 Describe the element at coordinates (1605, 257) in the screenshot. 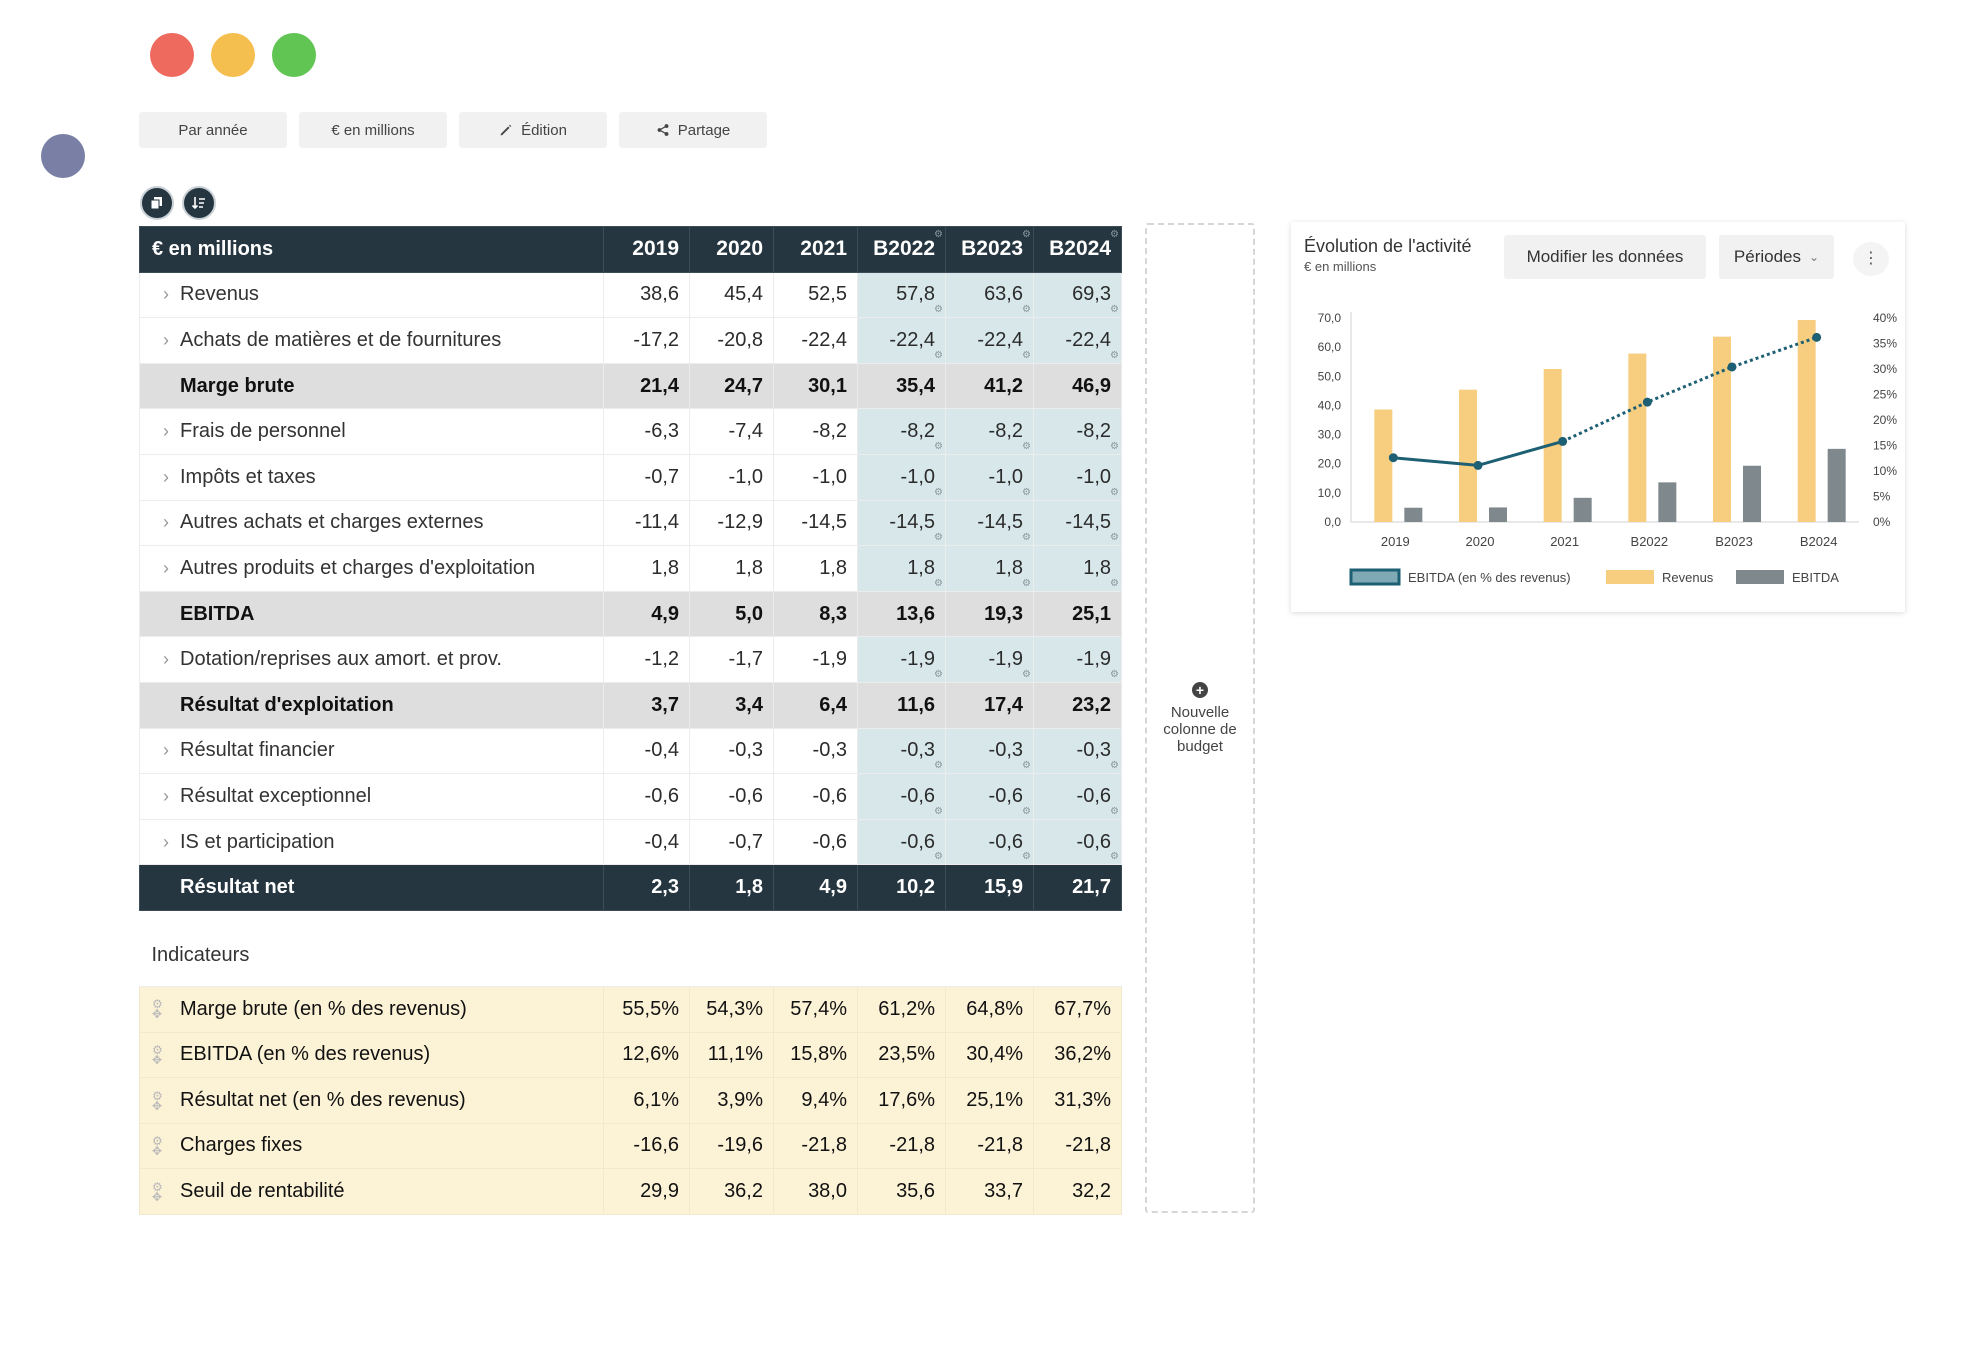

I see `modify-data-button: Modifier les données` at that location.